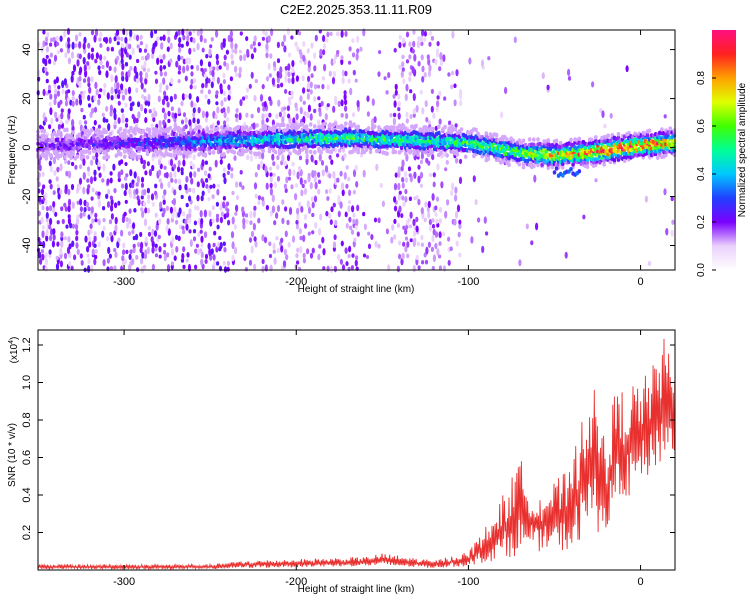 The height and width of the screenshot is (600, 750). What do you see at coordinates (27, 344) in the screenshot?
I see `snr-y-tick-label: 1.2` at bounding box center [27, 344].